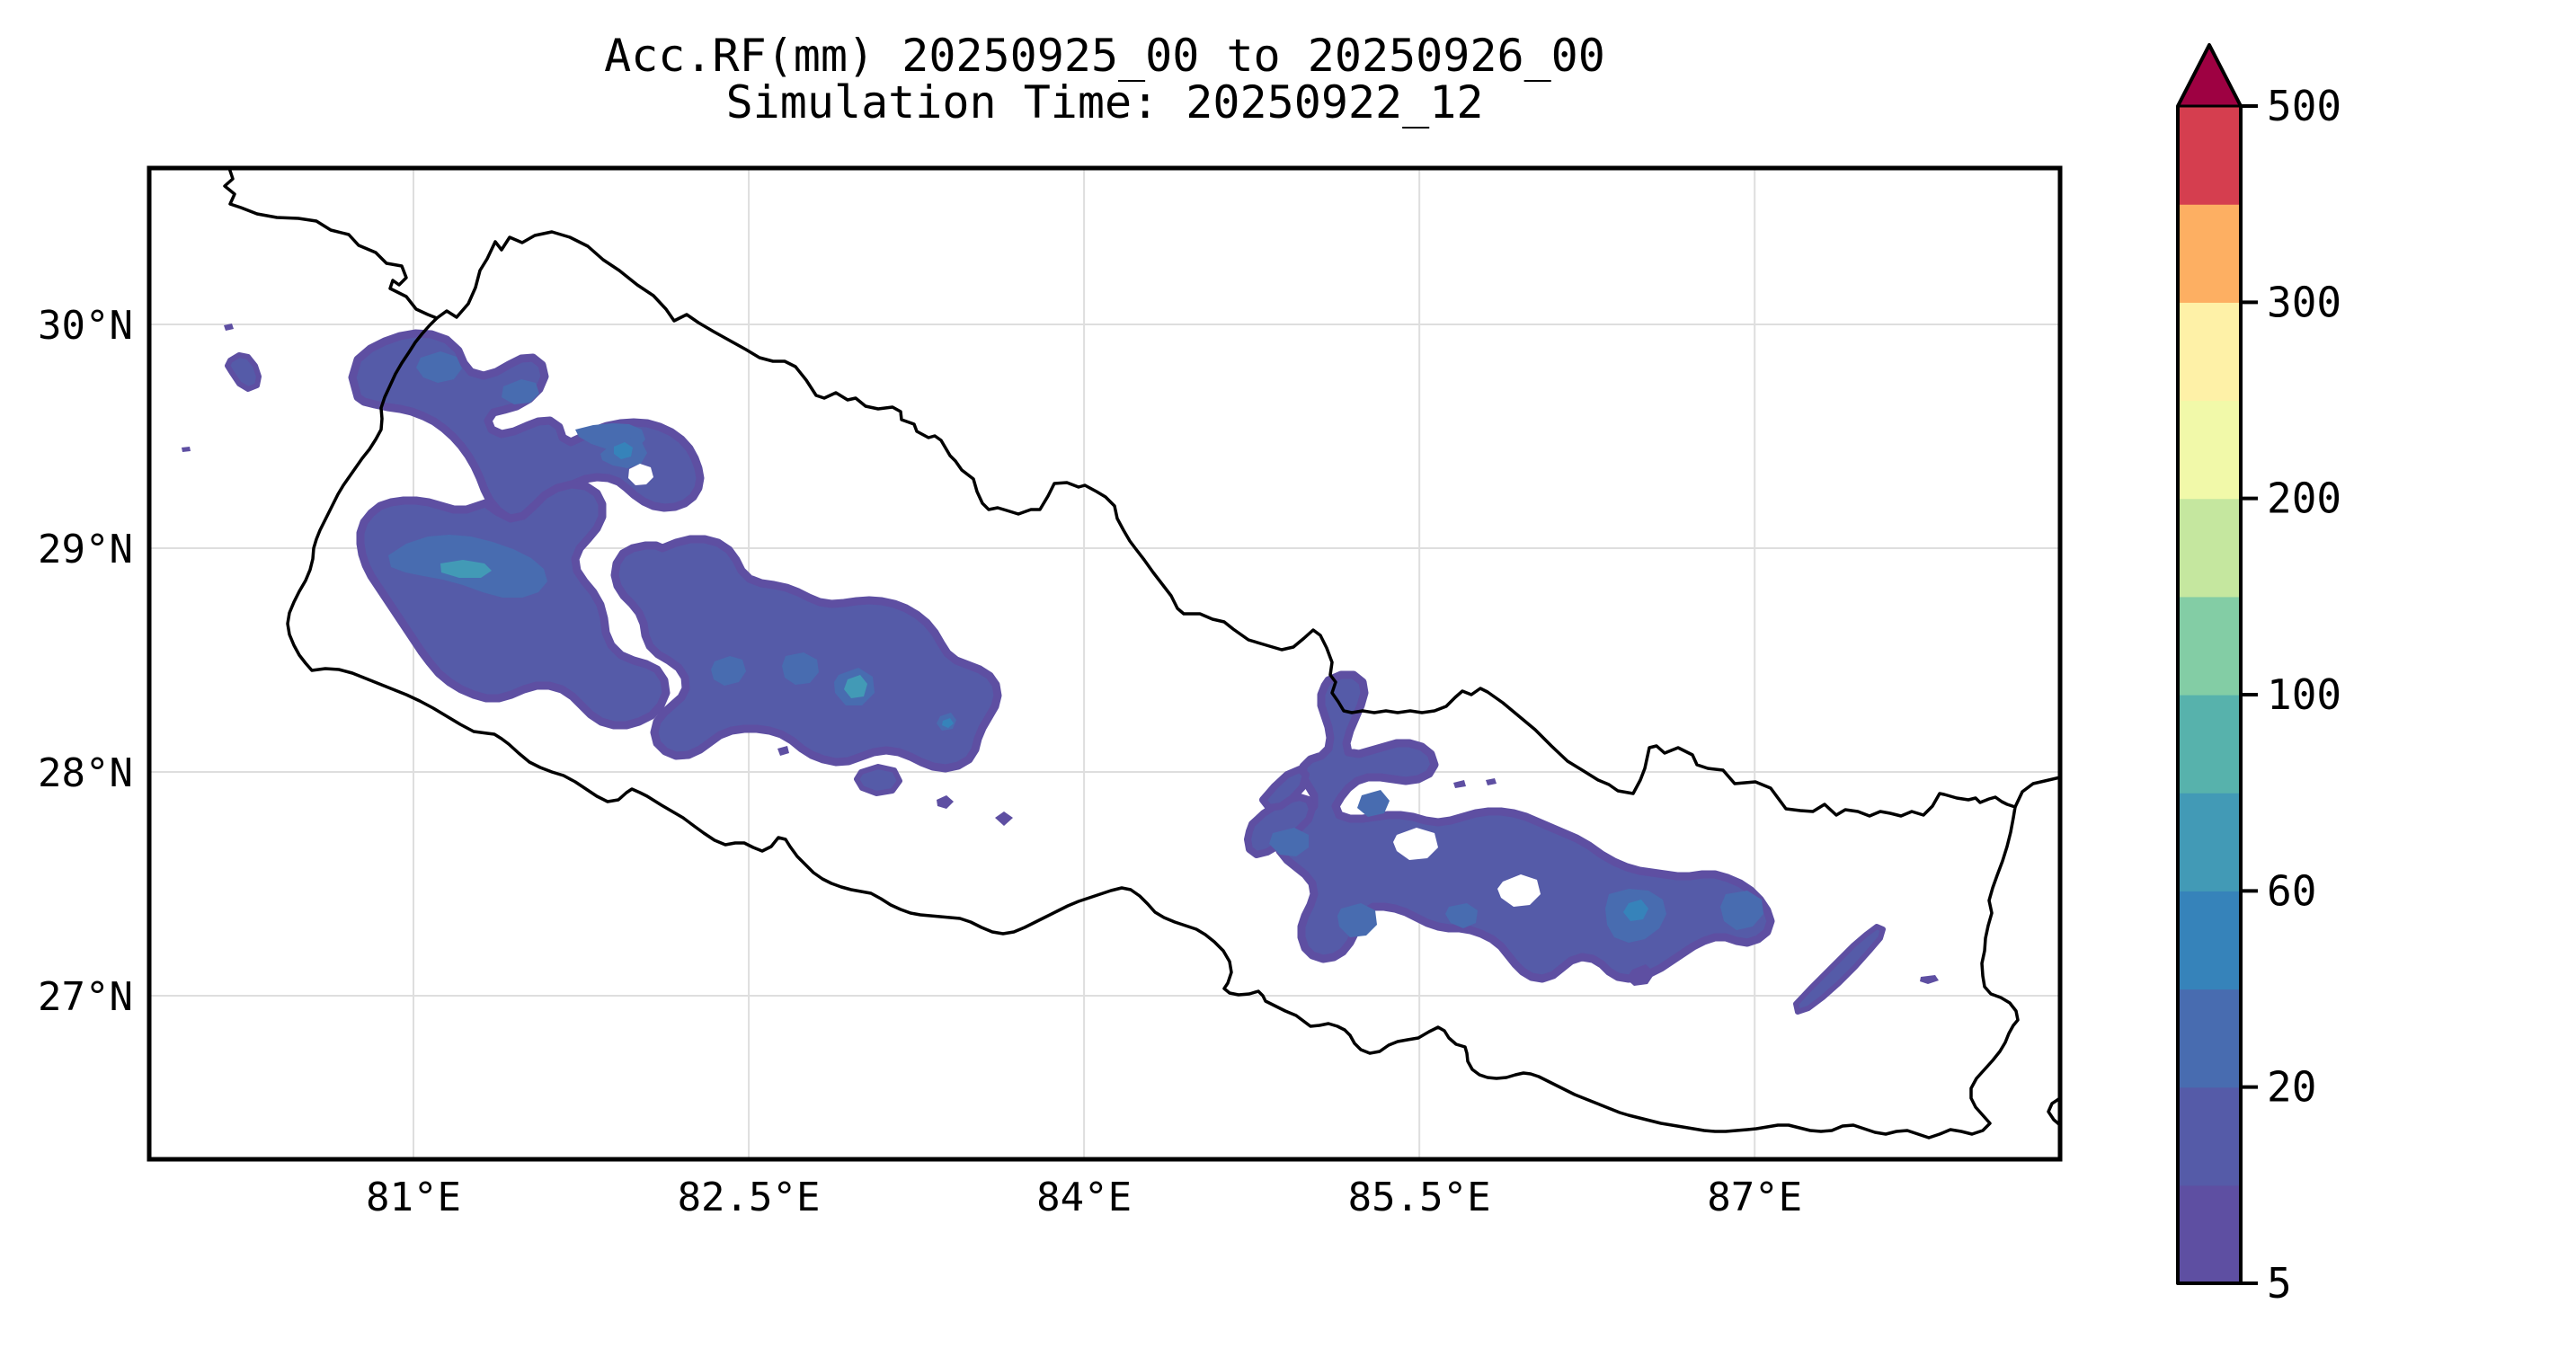 This screenshot has height=1348, width=2576. Describe the element at coordinates (186, 449) in the screenshot. I see `rain-cell-speck-nw-dash` at that location.